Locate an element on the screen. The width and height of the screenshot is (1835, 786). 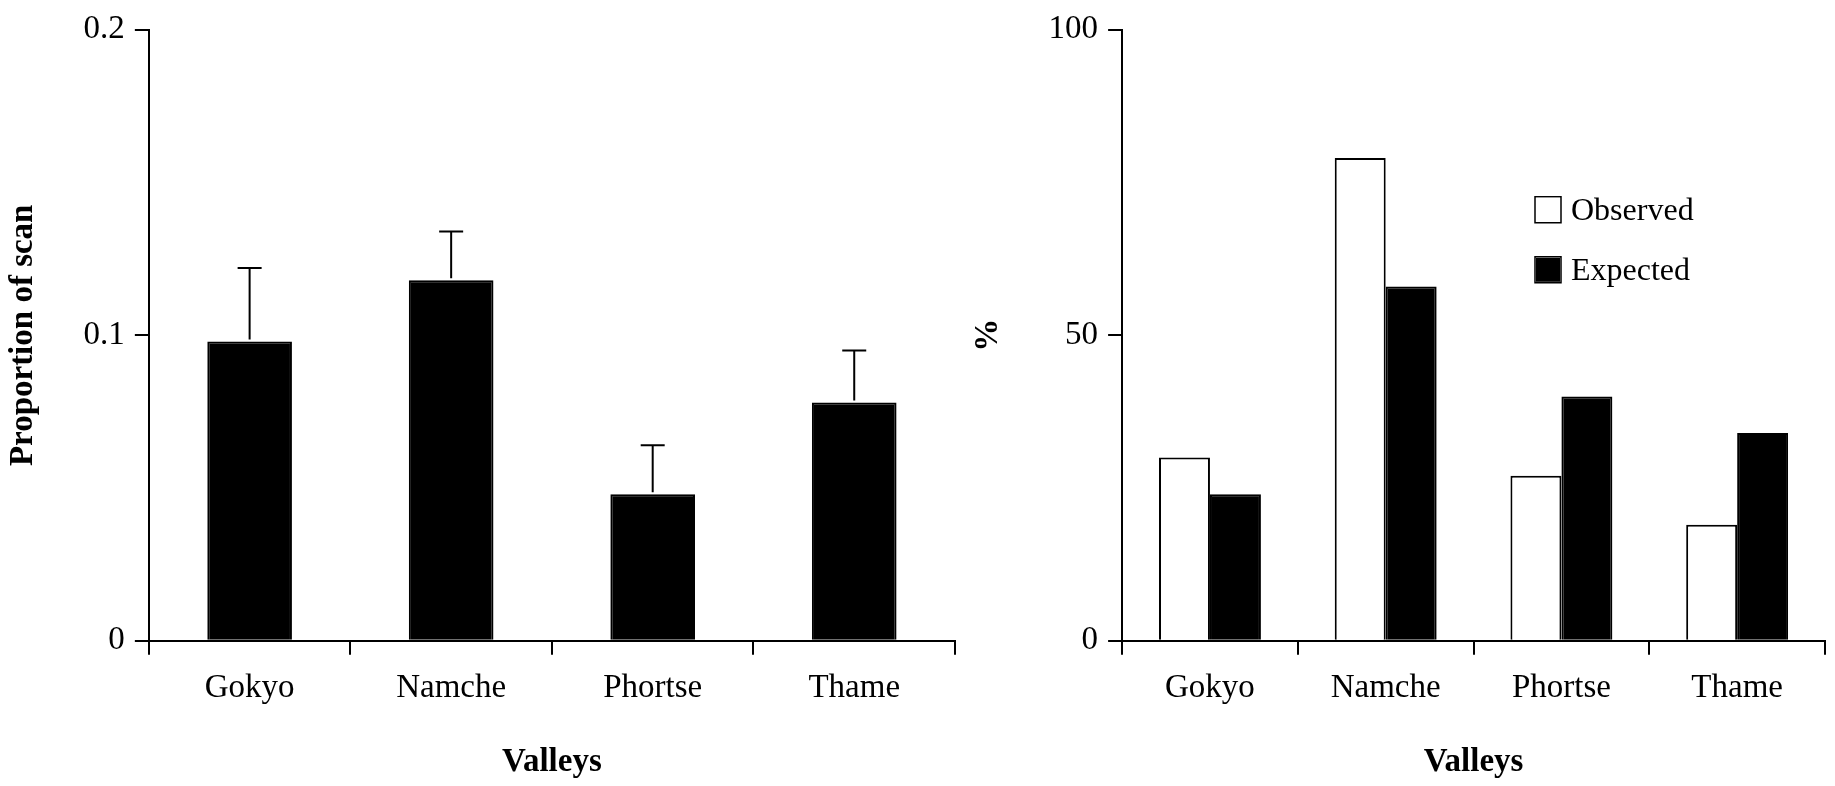
y-tick-label: 100 is located at coordinates (1073, 27).